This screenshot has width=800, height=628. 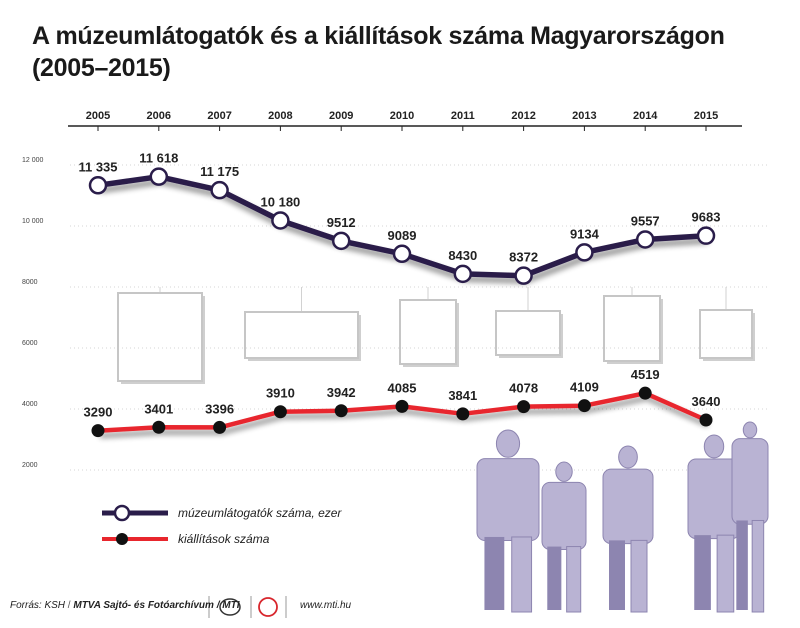 I want to click on visitors-data-label: 9512, so click(x=341, y=222).